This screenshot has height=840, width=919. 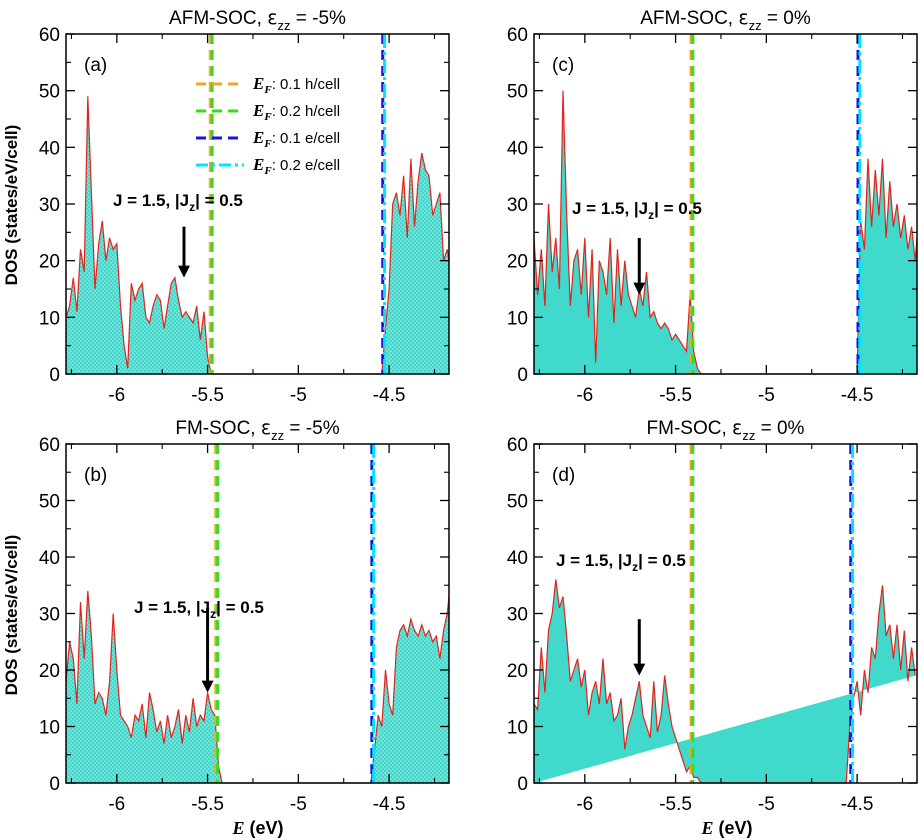 I want to click on panel-title: AFM-SOC, εzz = -5%, so click(x=257, y=20).